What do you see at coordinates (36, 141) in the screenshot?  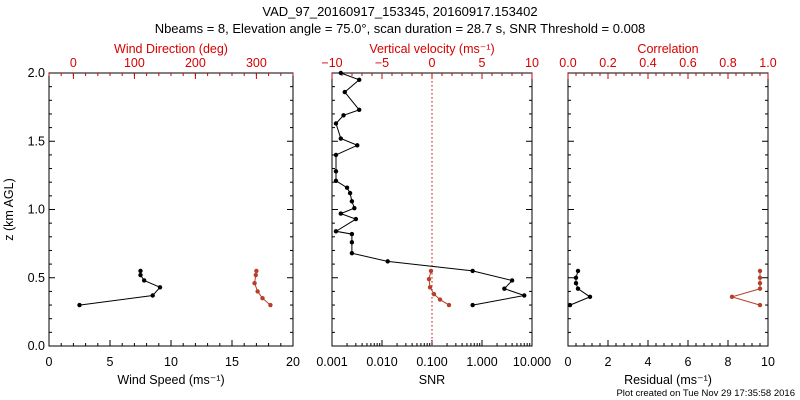 I see `y-tick-label: 1.5` at bounding box center [36, 141].